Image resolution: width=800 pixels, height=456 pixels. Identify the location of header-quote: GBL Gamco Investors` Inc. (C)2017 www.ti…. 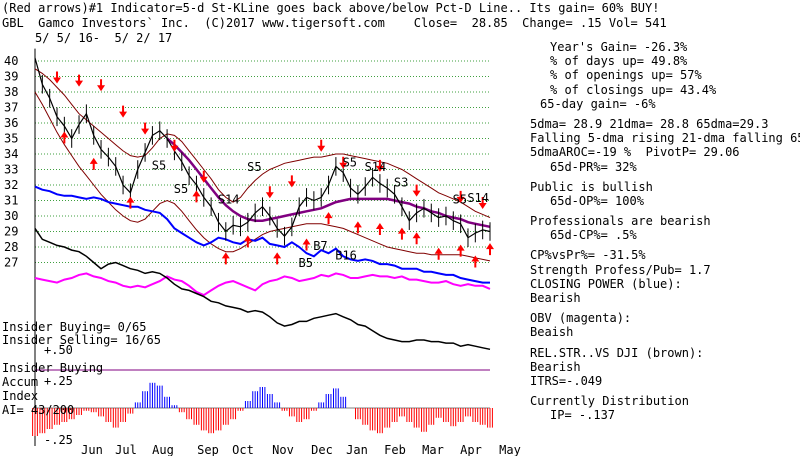
(334, 23).